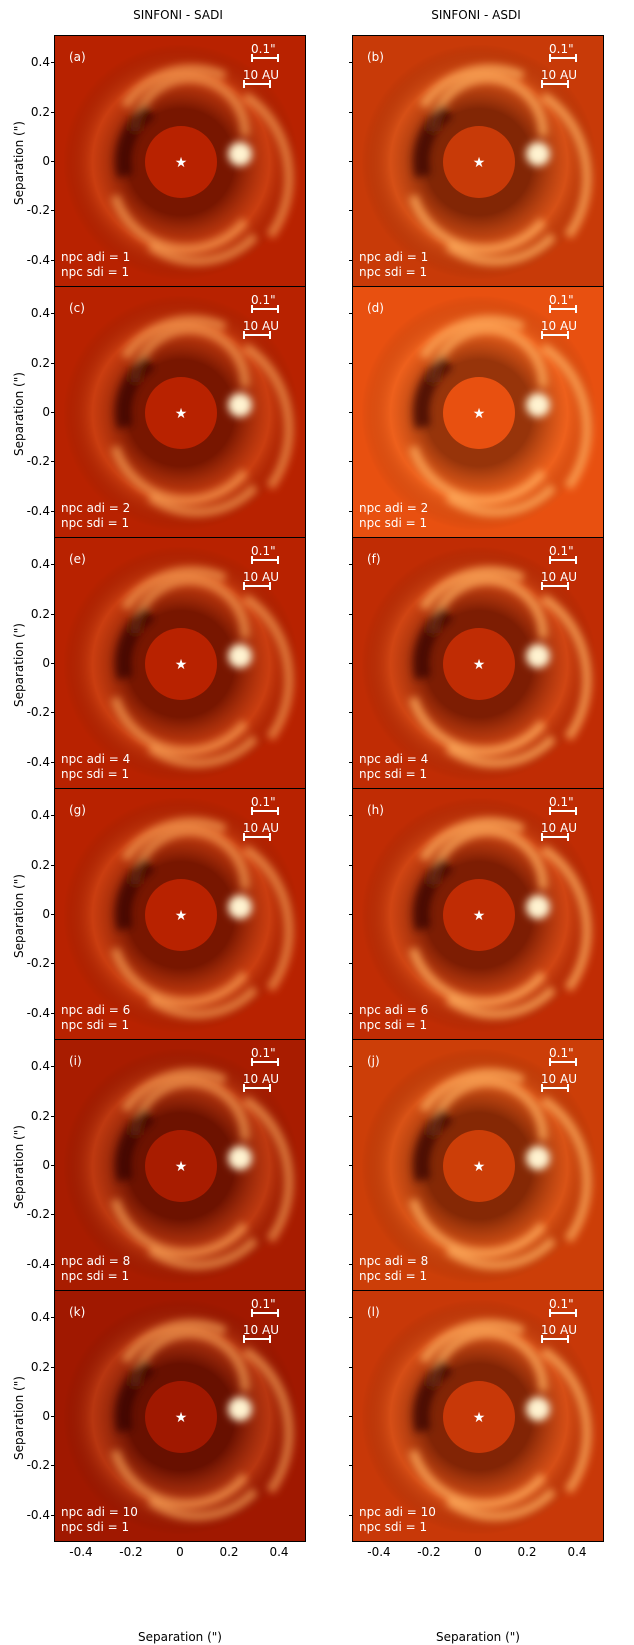 The image size is (634, 1645). Describe the element at coordinates (81, 1552) in the screenshot. I see `x-tick-label: -0.4` at that location.